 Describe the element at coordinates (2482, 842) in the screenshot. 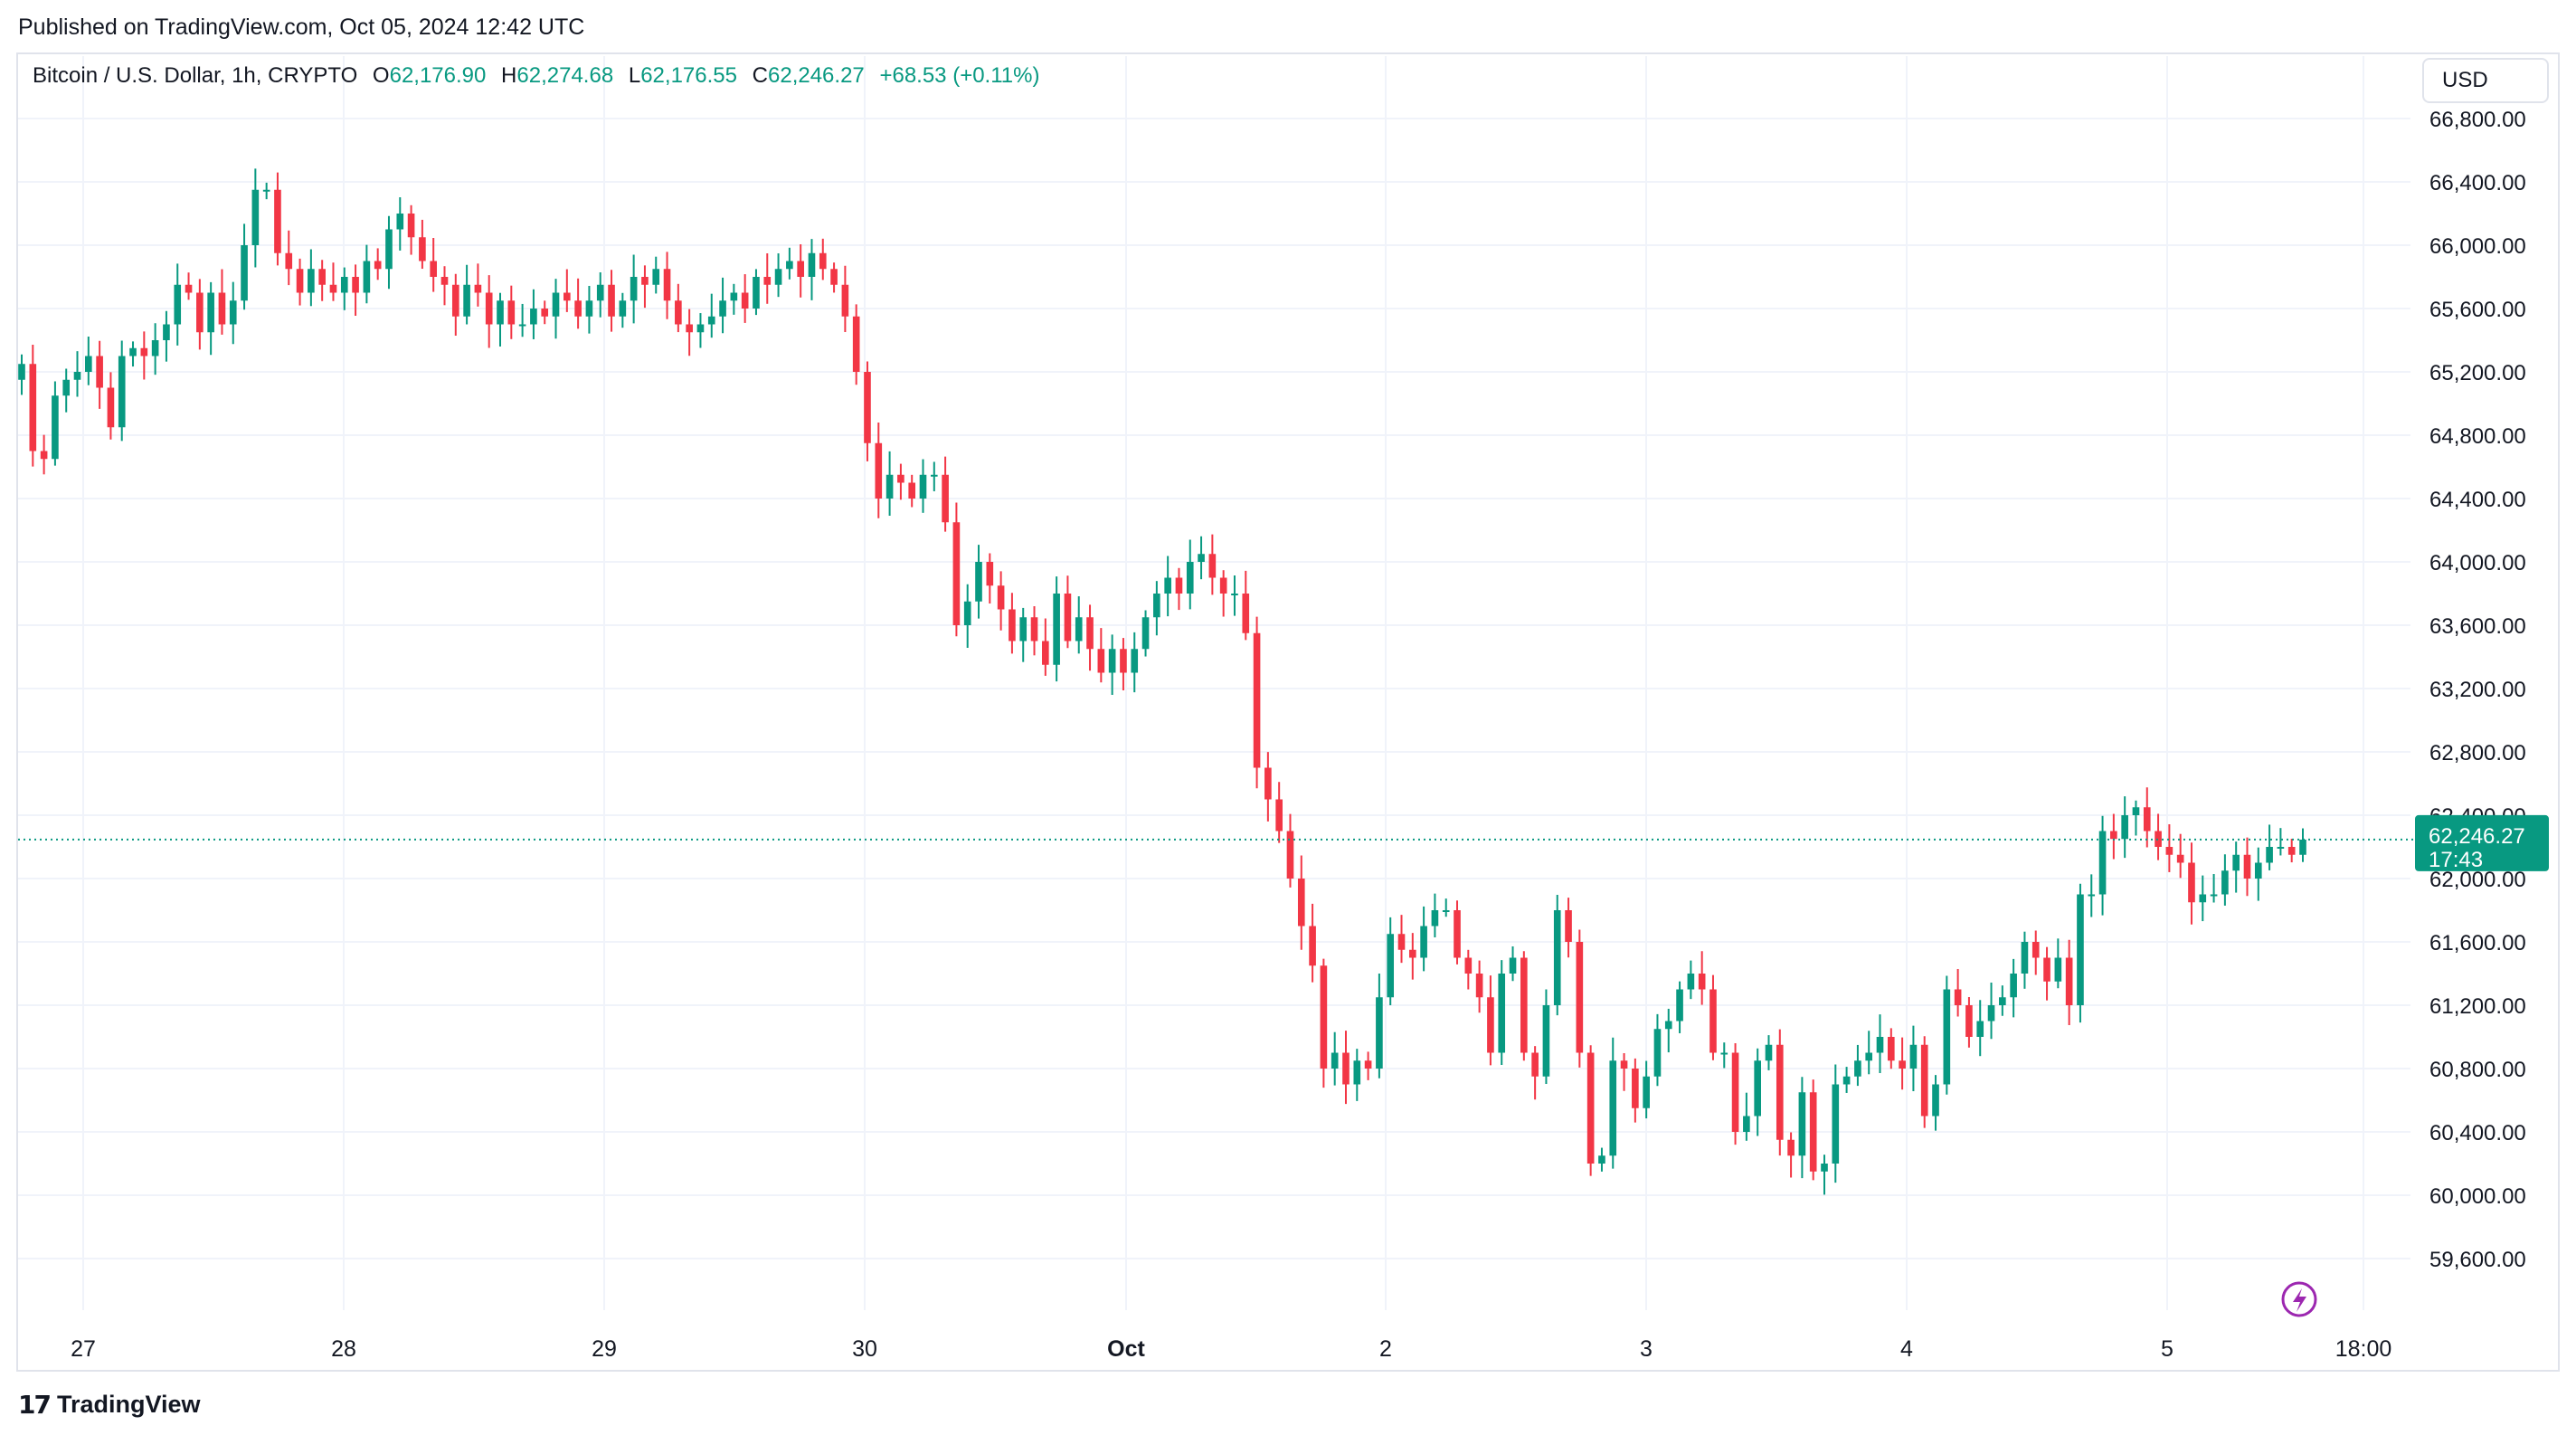

I see `last-price-badge` at that location.